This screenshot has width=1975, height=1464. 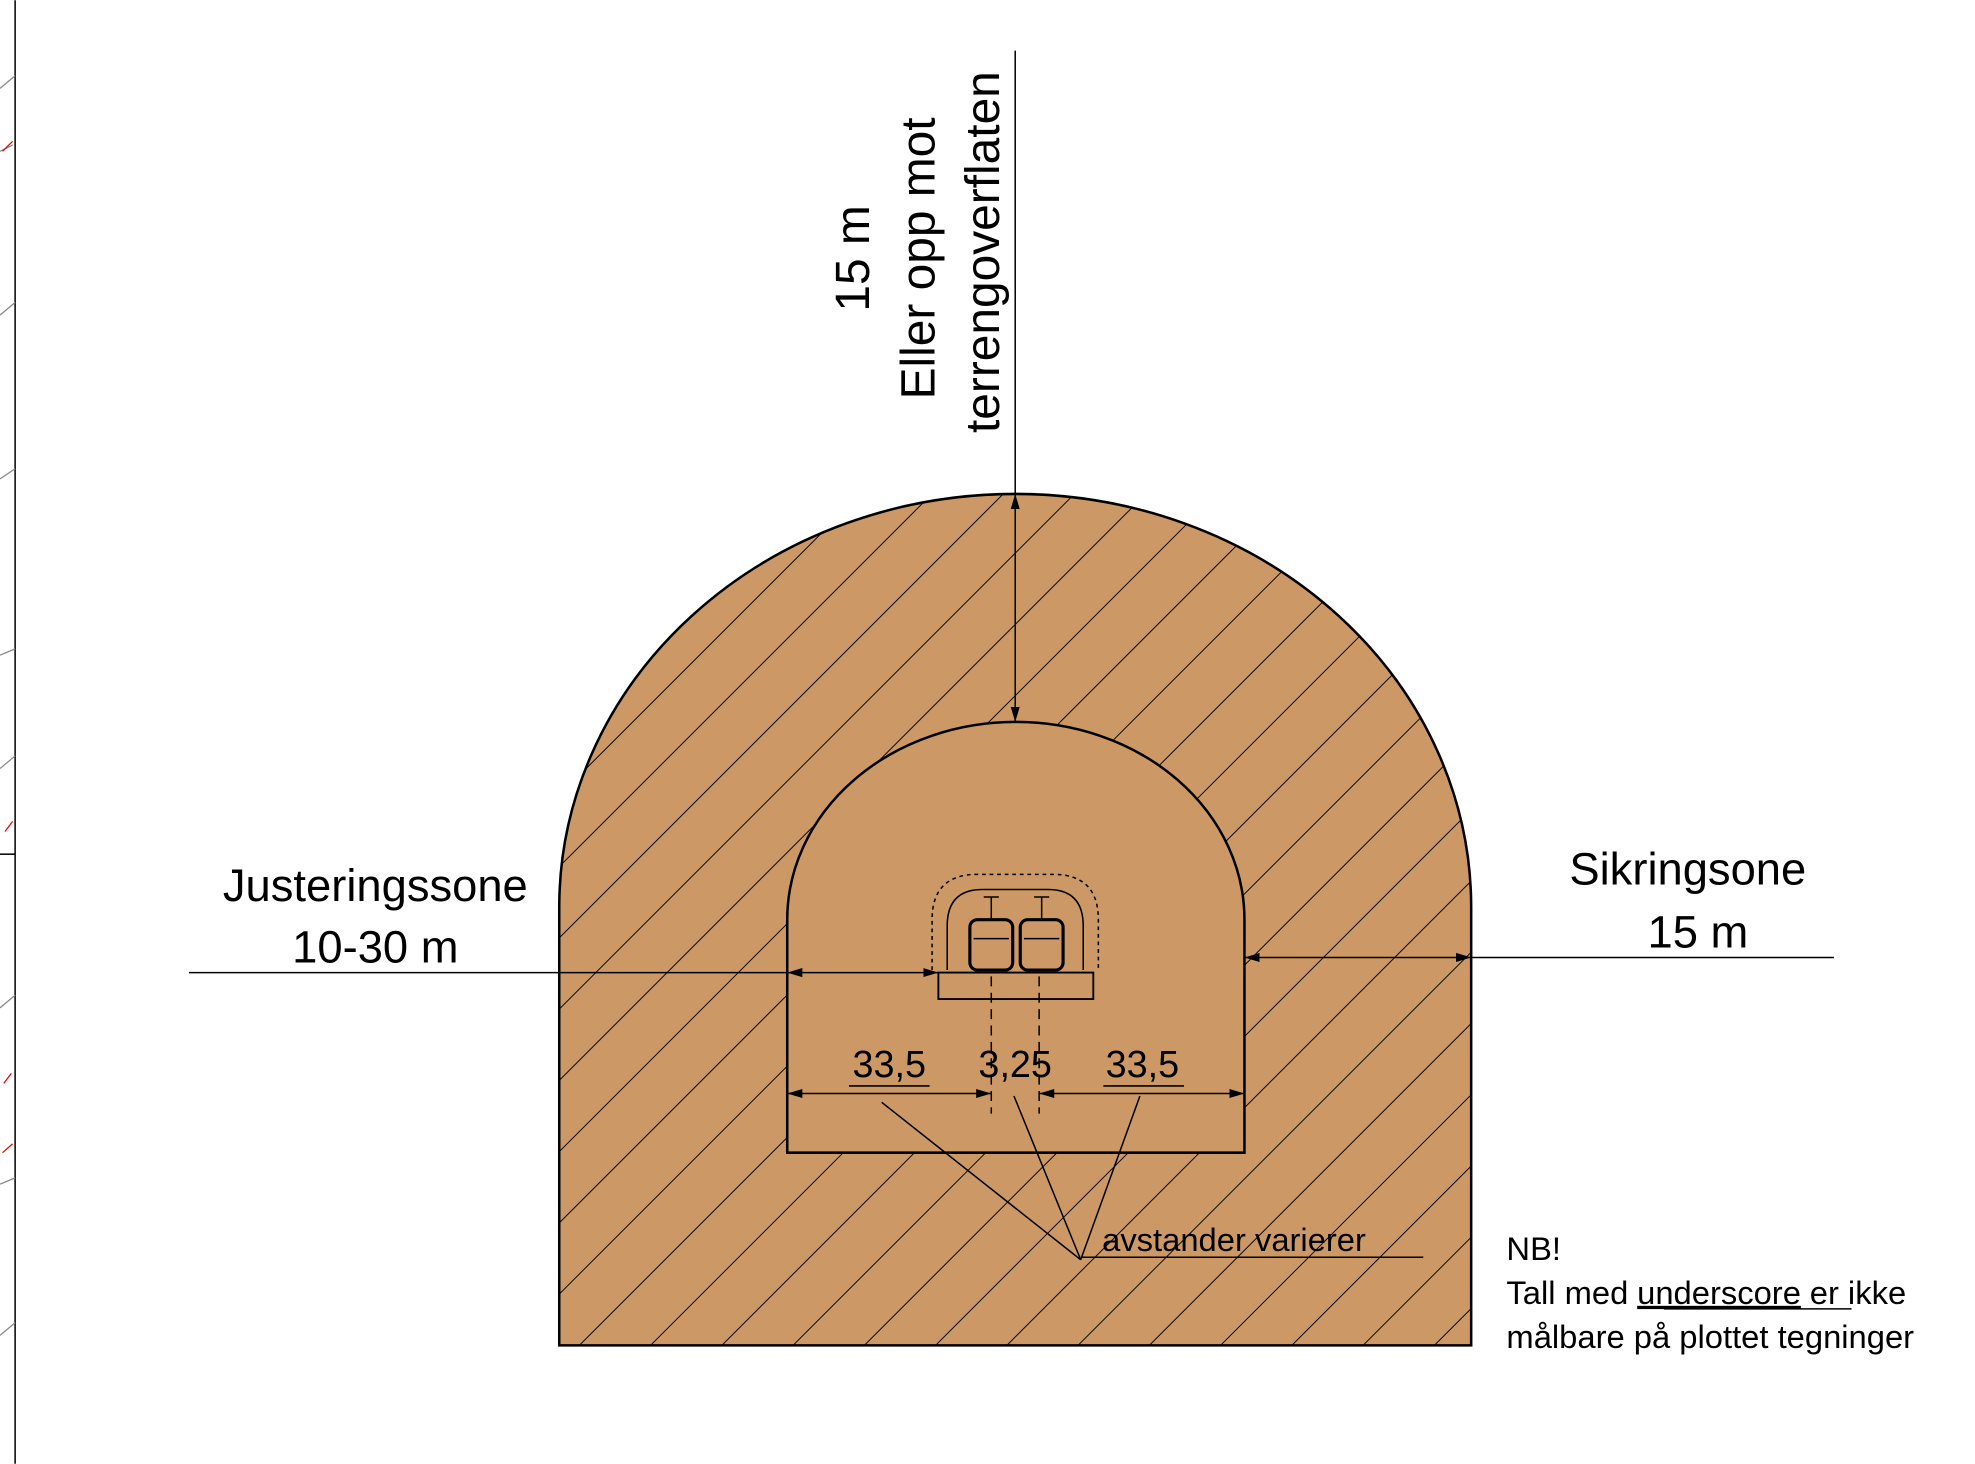 What do you see at coordinates (375, 885) in the screenshot?
I see `zone-label: Justeringssone` at bounding box center [375, 885].